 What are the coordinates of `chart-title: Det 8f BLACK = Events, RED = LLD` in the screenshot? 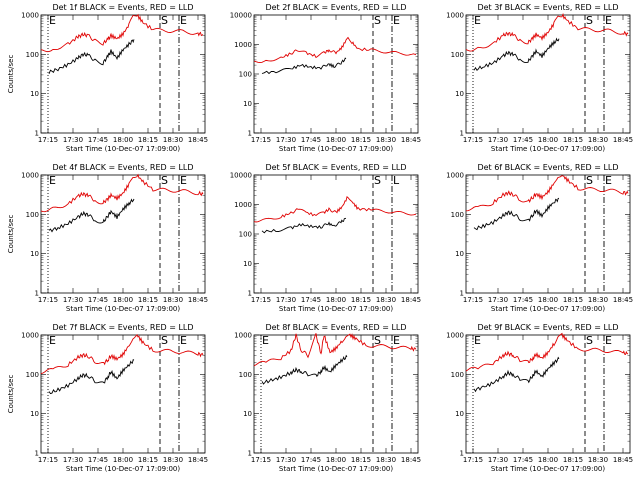 It's located at (335, 327).